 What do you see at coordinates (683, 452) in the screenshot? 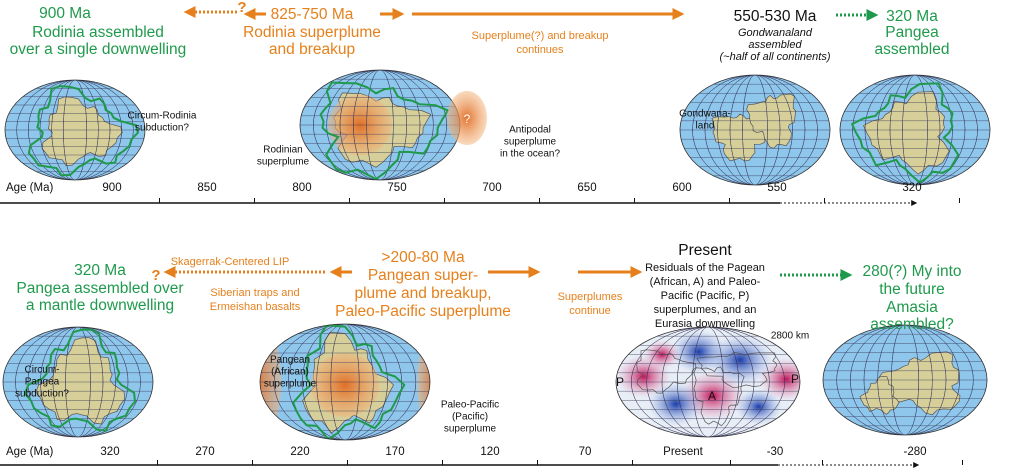
I see `tick-label: Present` at bounding box center [683, 452].